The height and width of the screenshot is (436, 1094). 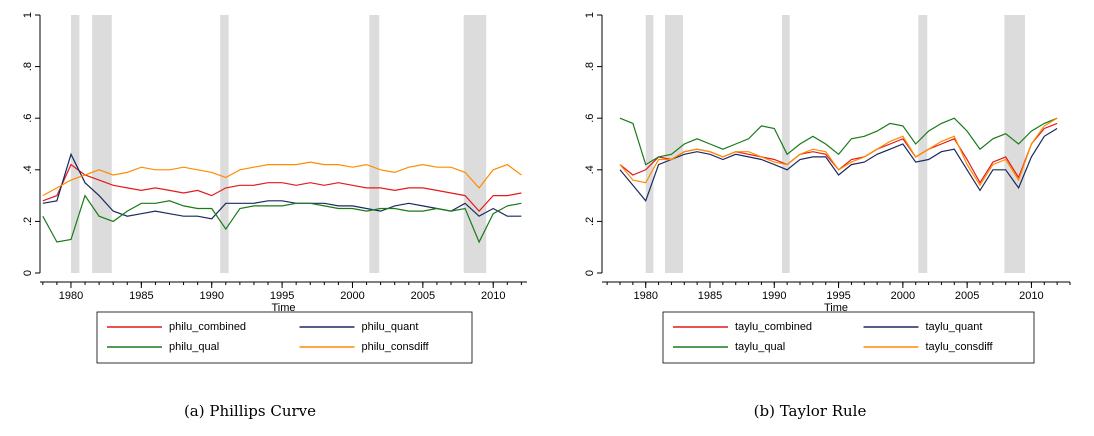 I want to click on legend-label: taylu_qual, so click(x=760, y=347).